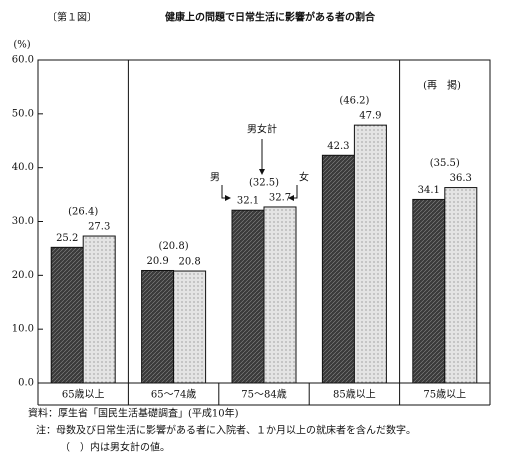  What do you see at coordinates (461, 178) in the screenshot?
I see `value-label: 36.3` at bounding box center [461, 178].